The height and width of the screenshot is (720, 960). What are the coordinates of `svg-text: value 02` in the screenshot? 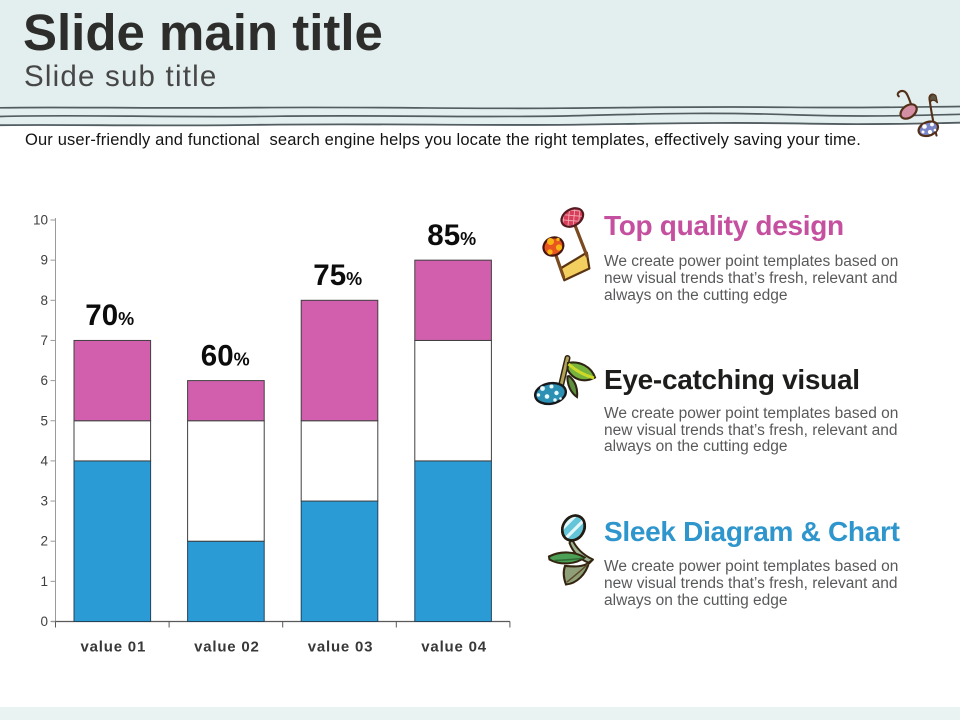 It's located at (227, 647).